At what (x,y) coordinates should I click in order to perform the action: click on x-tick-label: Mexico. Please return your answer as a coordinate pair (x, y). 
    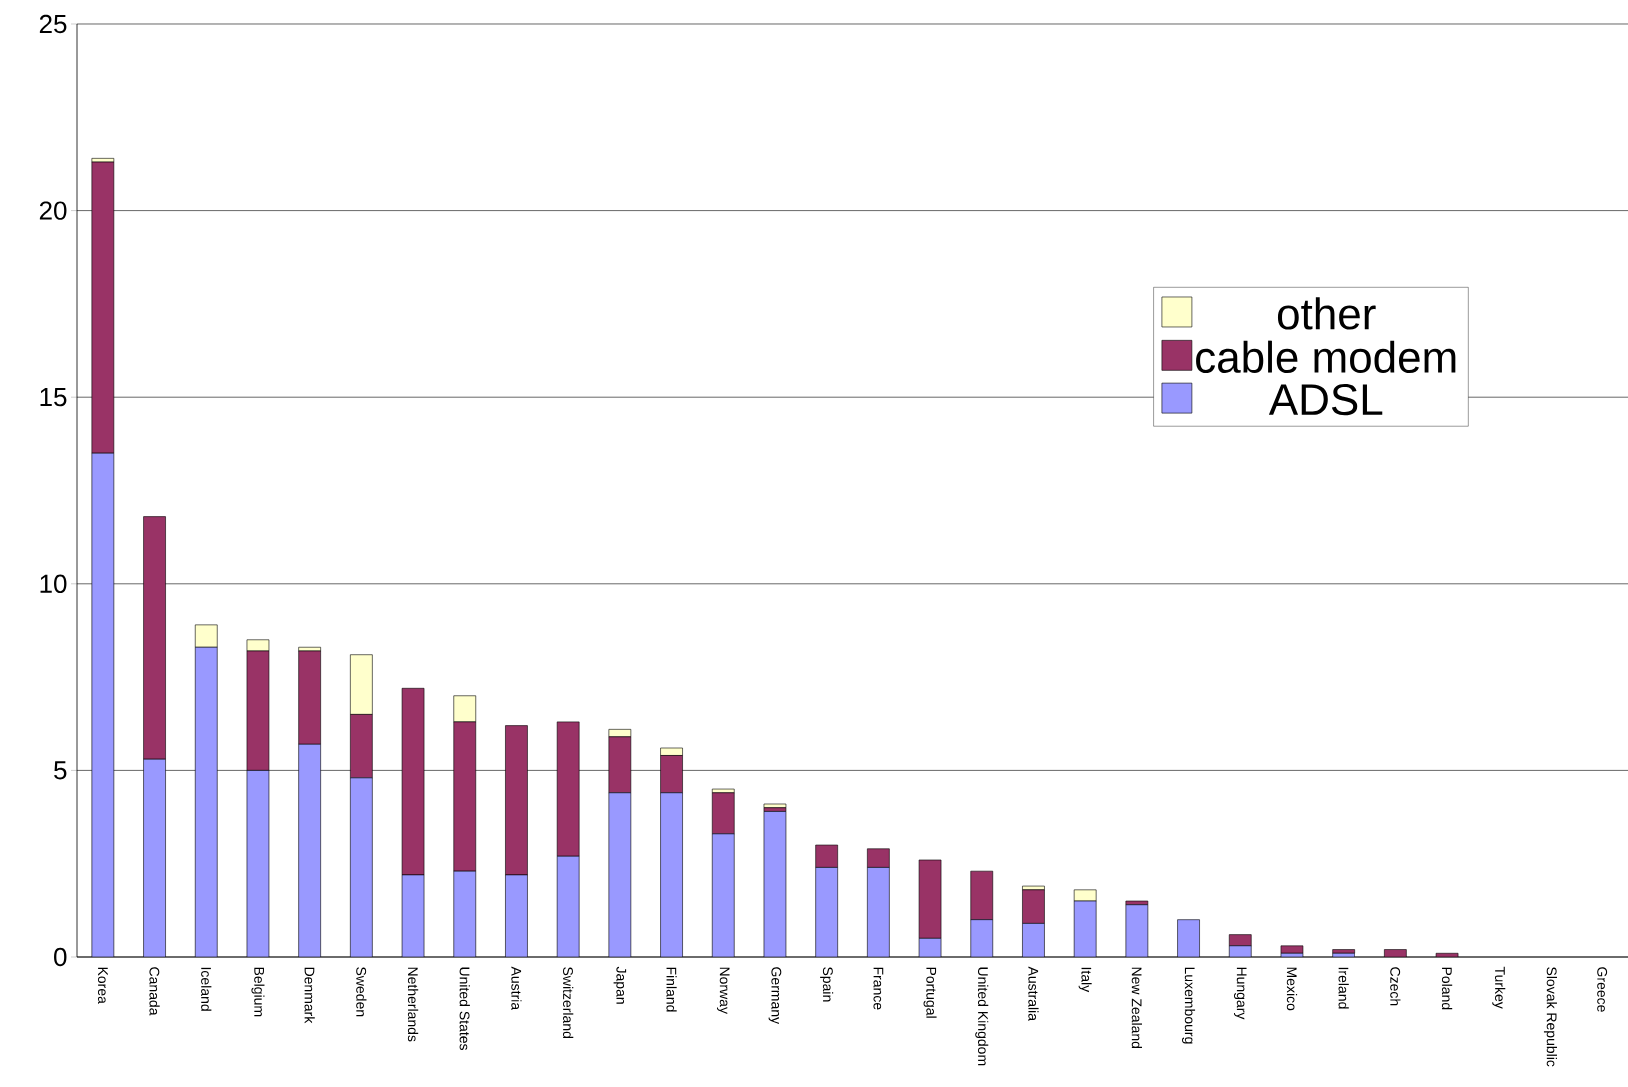
    Looking at the image, I should click on (1292, 989).